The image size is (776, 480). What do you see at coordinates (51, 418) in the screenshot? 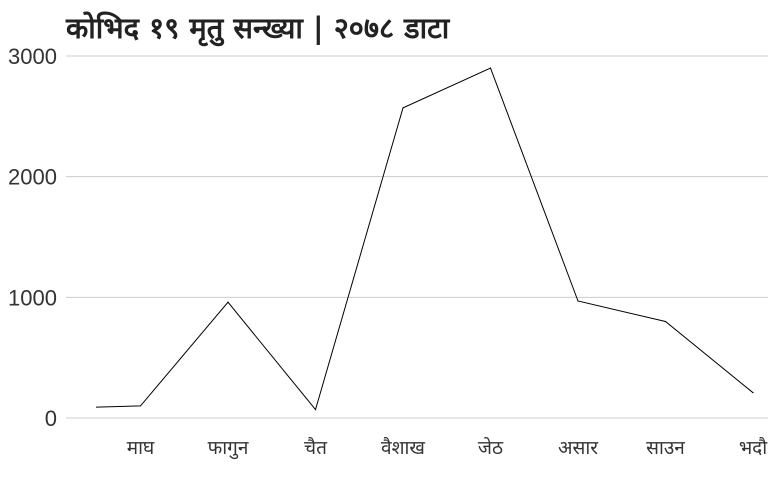
I see `y-tick-label: 0` at bounding box center [51, 418].